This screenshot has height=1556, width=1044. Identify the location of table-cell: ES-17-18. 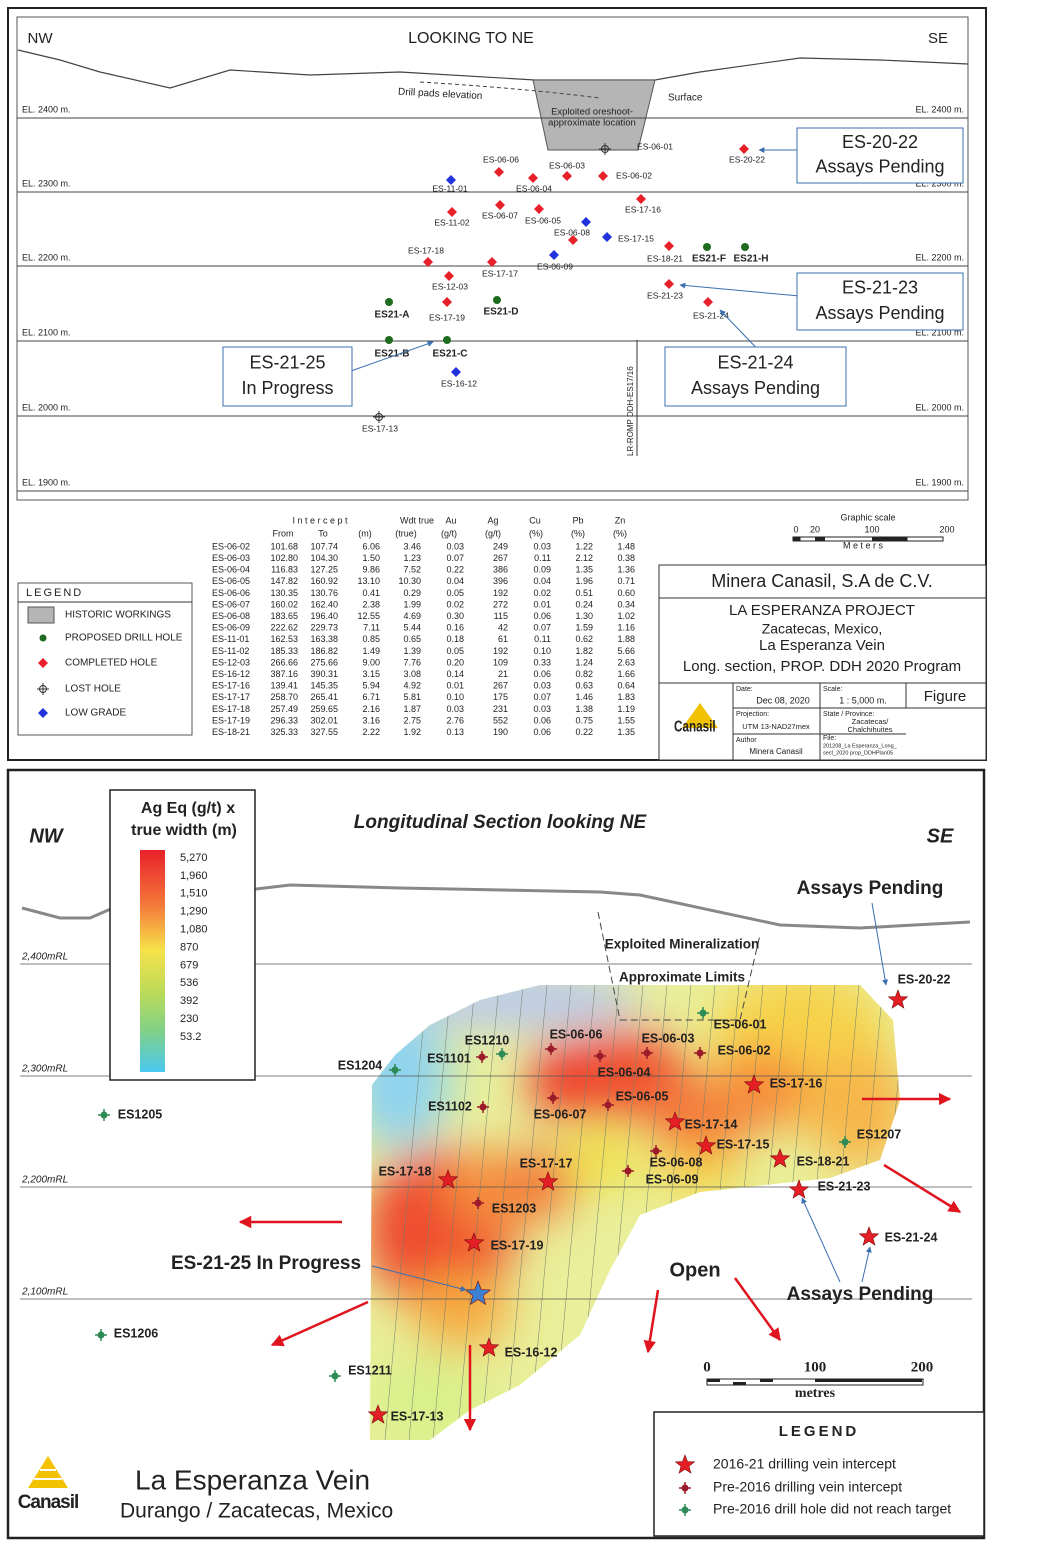
(231, 709).